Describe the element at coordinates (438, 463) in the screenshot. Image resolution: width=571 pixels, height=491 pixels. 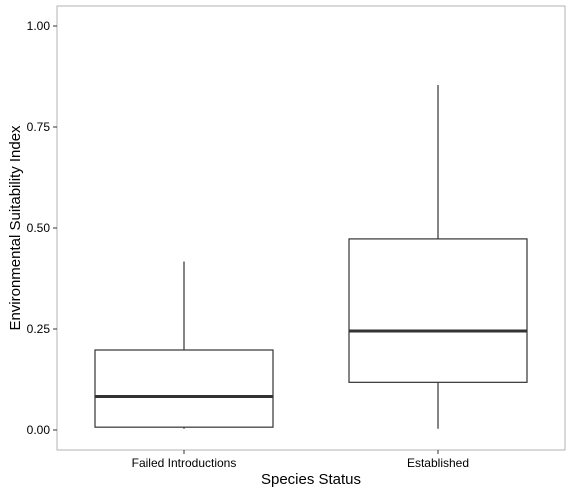
I see `x-tick-label: Established` at that location.